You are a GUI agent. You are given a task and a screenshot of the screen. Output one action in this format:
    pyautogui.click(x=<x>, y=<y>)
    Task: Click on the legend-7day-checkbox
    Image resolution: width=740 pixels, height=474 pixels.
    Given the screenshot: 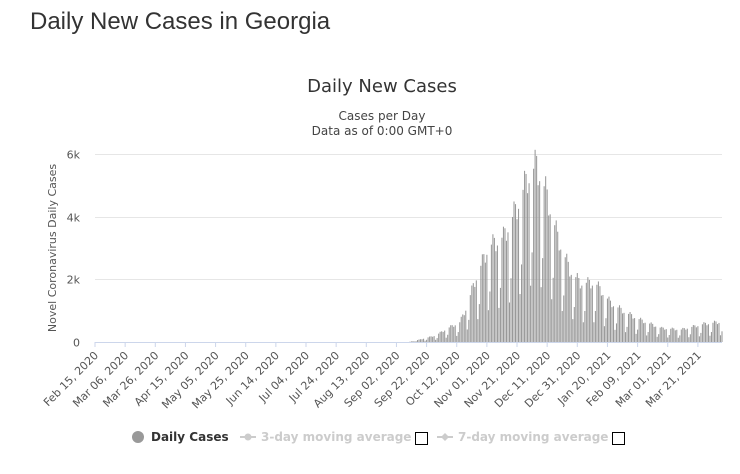 What is the action you would take?
    pyautogui.click(x=618, y=438)
    